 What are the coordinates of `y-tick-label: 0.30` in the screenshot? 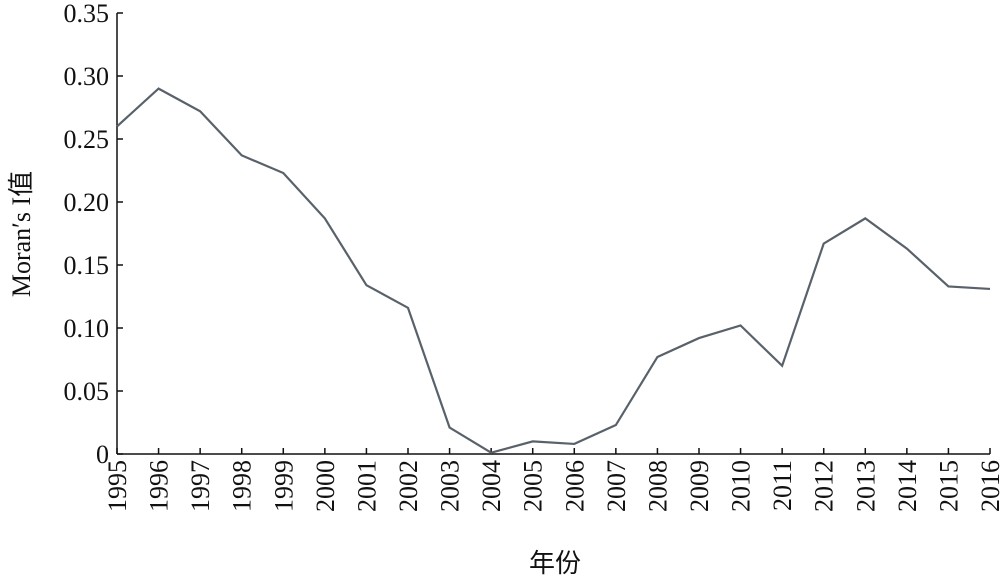 It's located at (87, 76).